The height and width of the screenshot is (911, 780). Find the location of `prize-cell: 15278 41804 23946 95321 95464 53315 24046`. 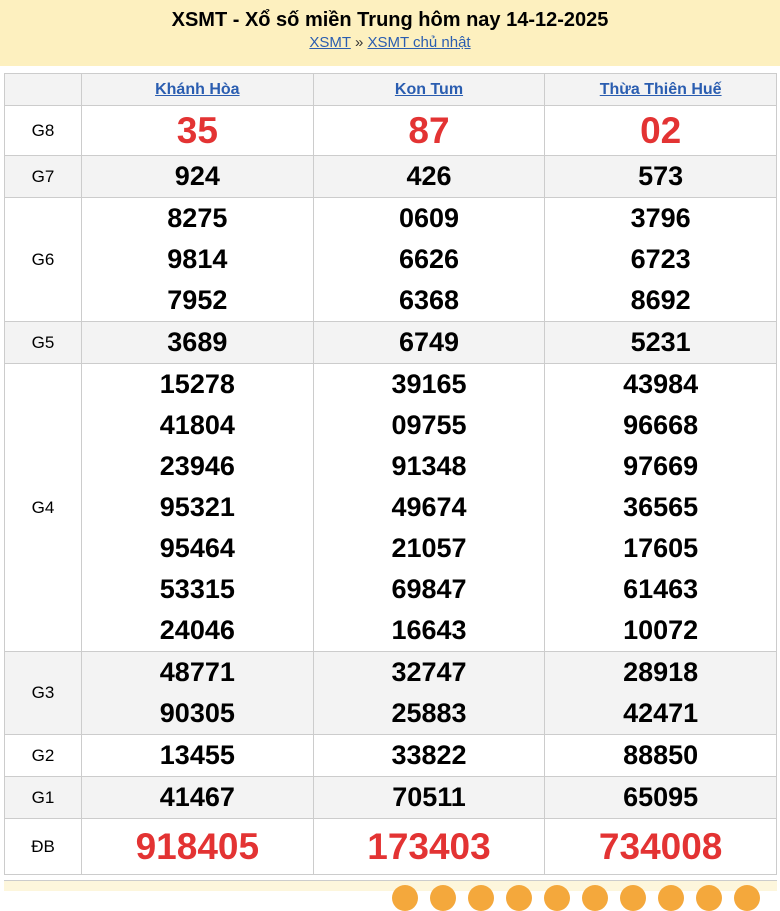

prize-cell: 15278 41804 23946 95321 95464 53315 24046 is located at coordinates (197, 507).